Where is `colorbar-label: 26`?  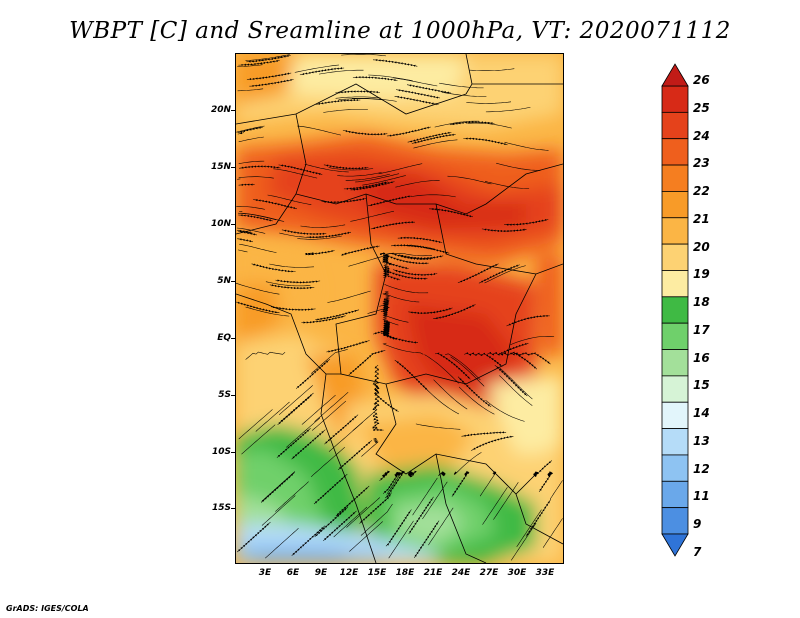
colorbar-label: 26 is located at coordinates (701, 80).